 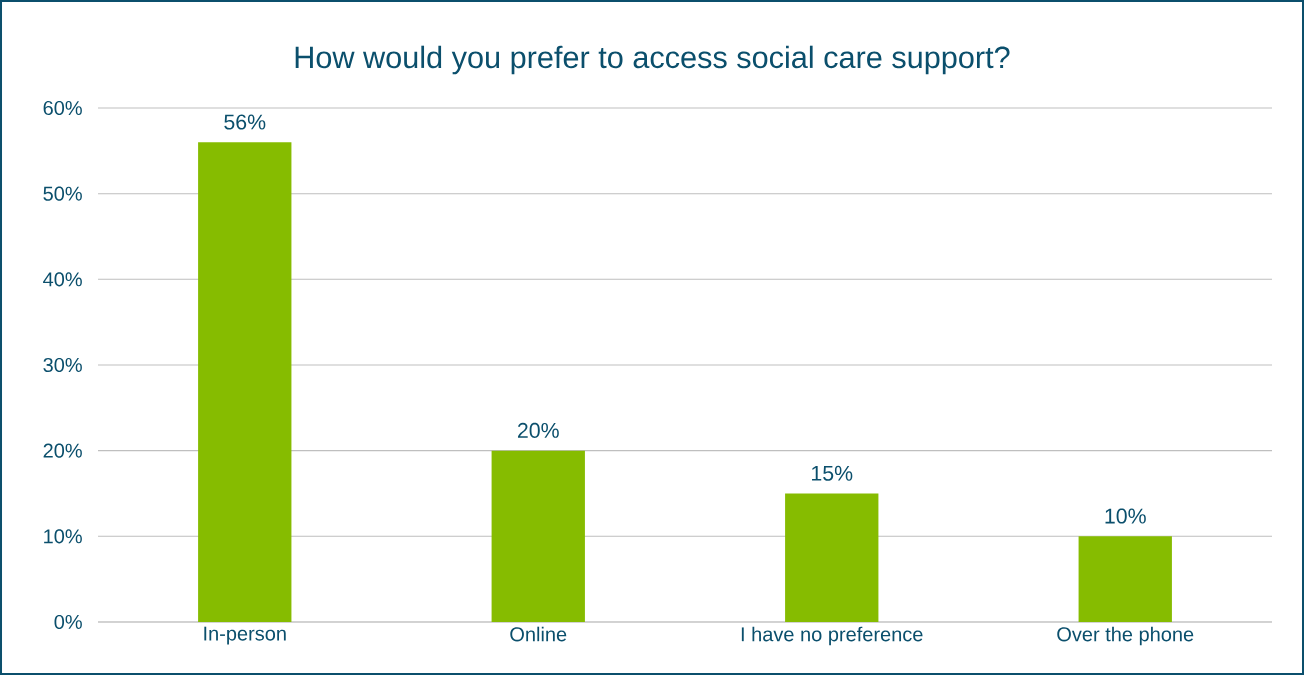 I want to click on y-tick-label: 0%, so click(x=68, y=622).